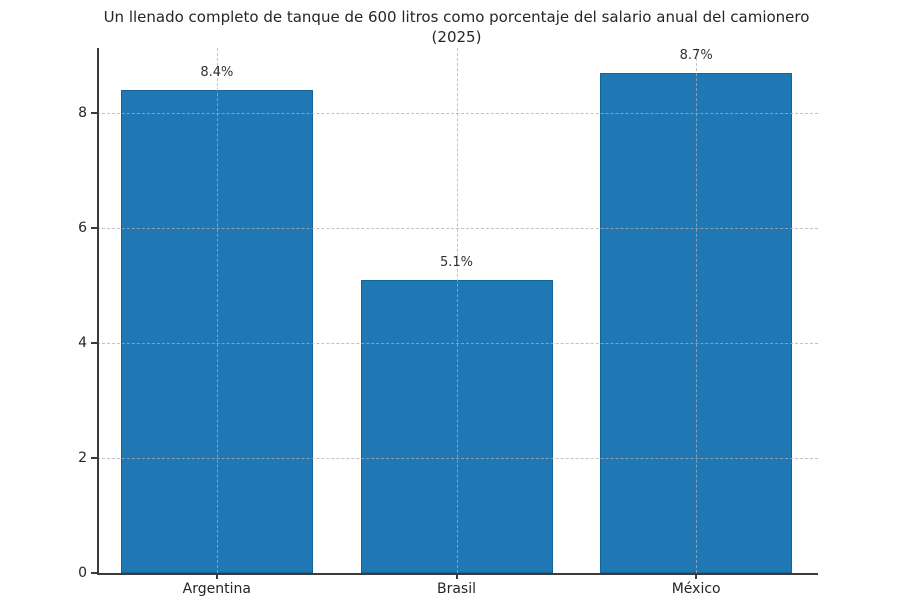  I want to click on y-axis-spine, so click(98, 311).